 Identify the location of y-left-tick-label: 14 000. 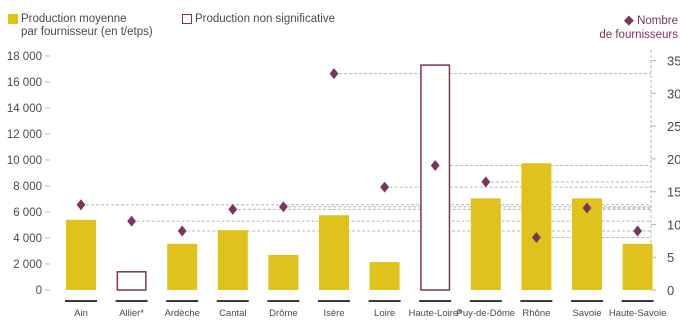
(24, 109).